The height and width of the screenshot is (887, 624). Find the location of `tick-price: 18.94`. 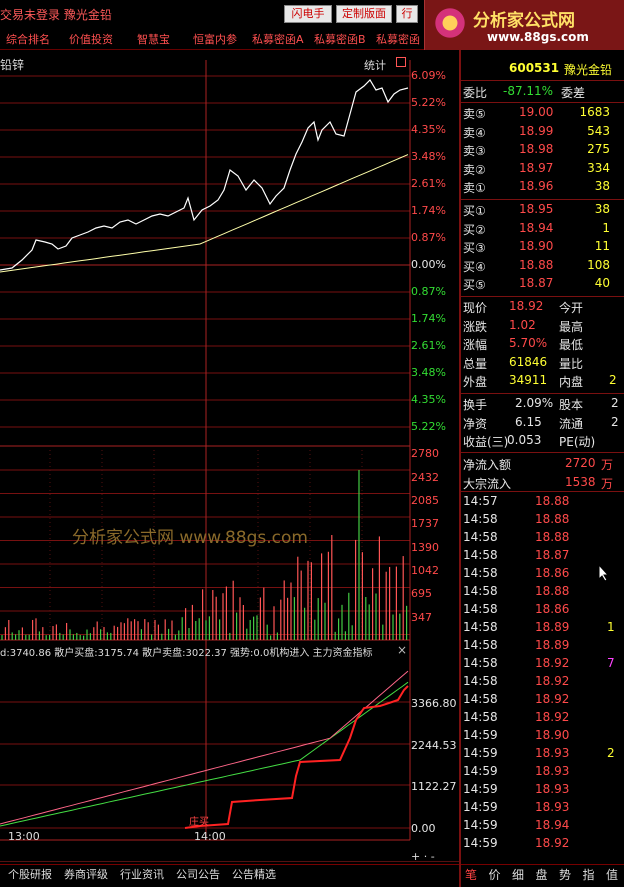

tick-price: 18.94 is located at coordinates (552, 825).